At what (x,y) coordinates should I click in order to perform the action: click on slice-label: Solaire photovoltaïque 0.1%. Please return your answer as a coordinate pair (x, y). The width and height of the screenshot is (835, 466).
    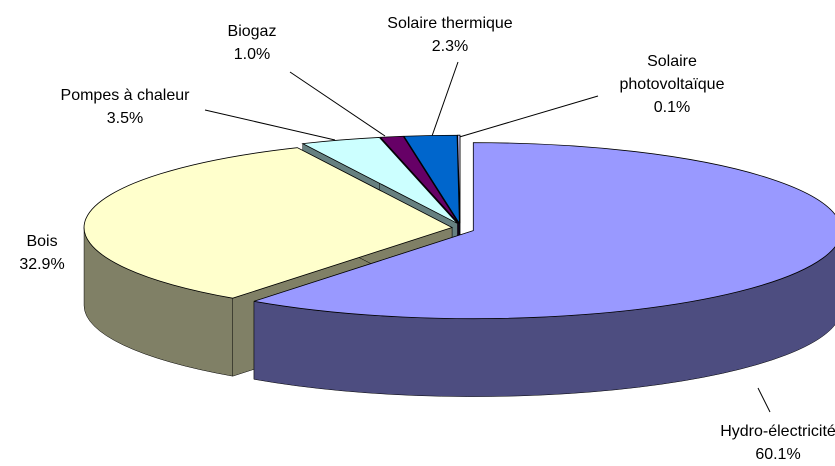
    Looking at the image, I should click on (672, 84).